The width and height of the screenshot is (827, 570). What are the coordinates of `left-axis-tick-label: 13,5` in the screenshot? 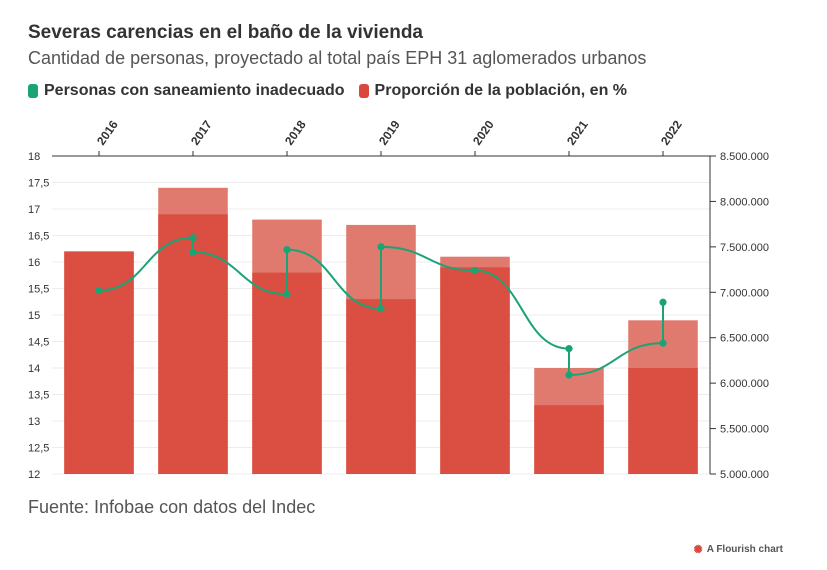 It's located at (38, 396).